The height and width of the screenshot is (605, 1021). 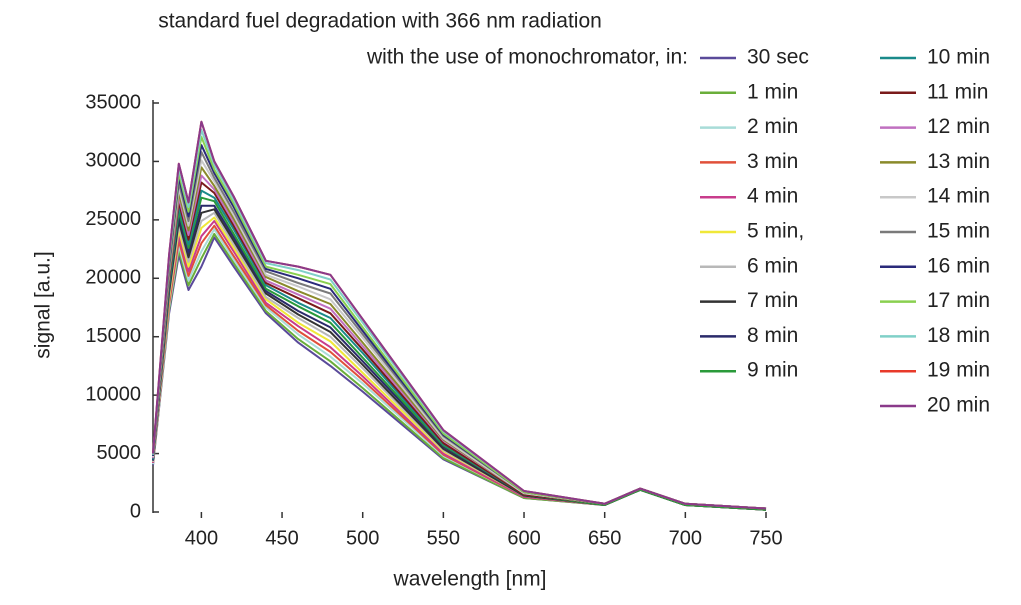 I want to click on x-tick-label: 400, so click(x=201, y=538).